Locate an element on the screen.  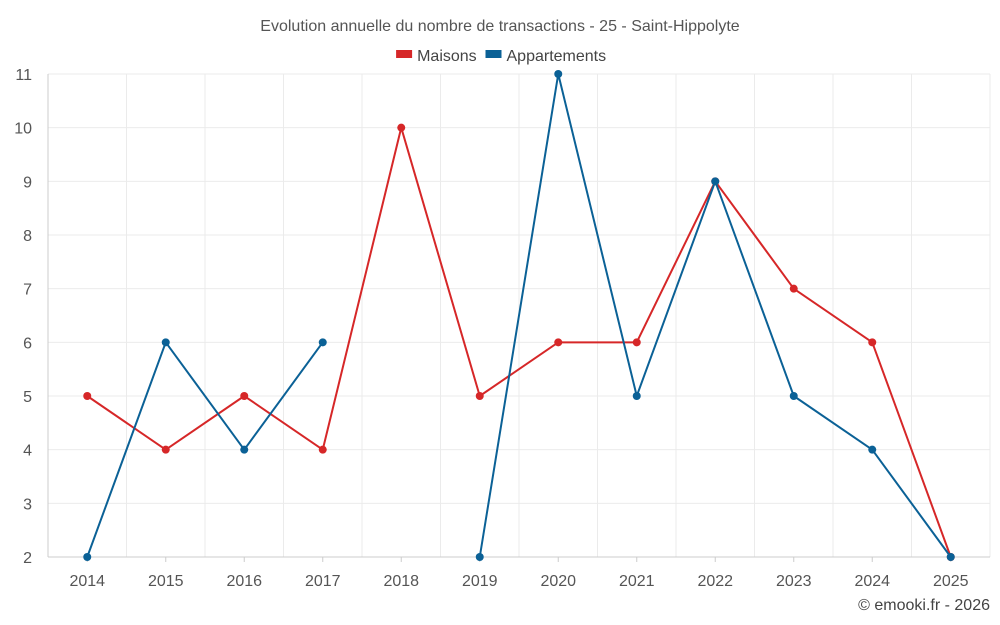
y-tick-label: 7 is located at coordinates (27, 290).